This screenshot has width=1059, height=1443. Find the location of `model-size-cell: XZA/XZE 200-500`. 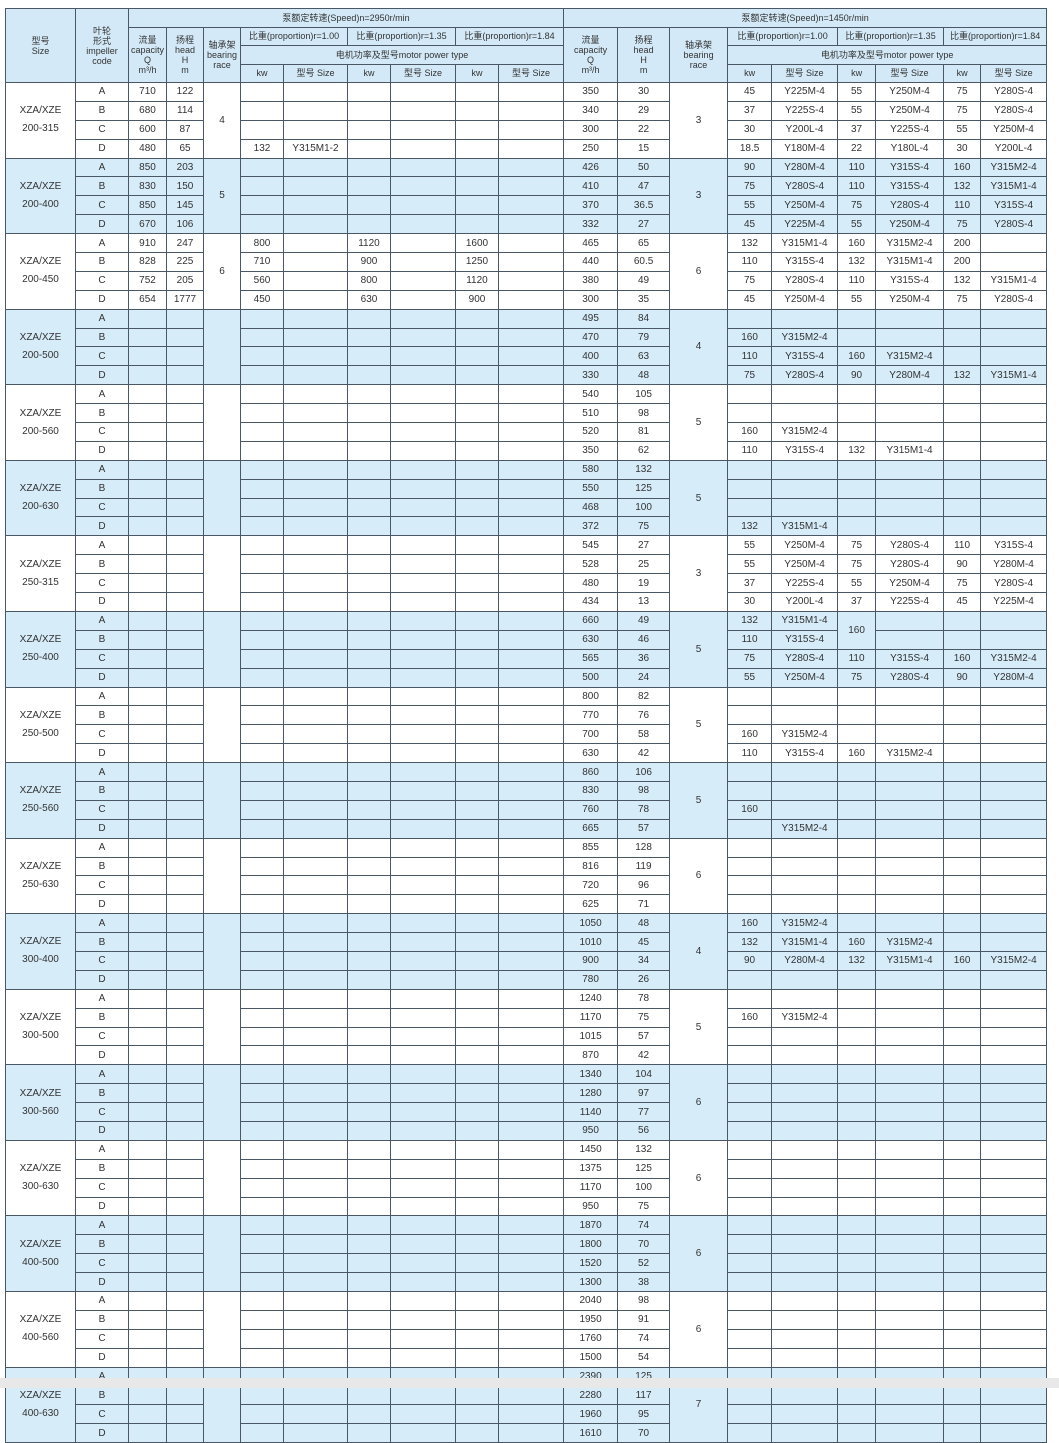

model-size-cell: XZA/XZE 200-500 is located at coordinates (40, 347).